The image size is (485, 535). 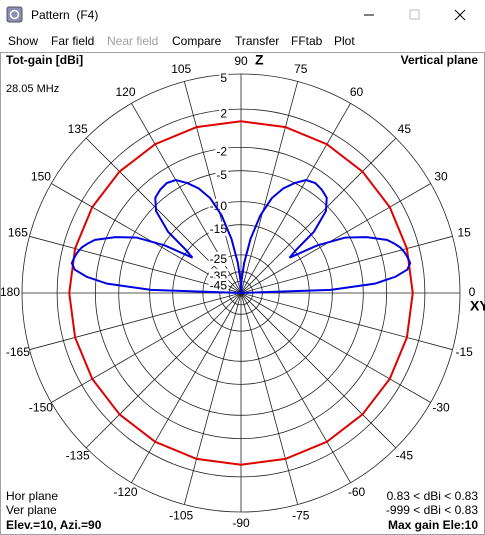 What do you see at coordinates (44, 60) in the screenshot?
I see `chart-title: Tot-gain [dBi]` at bounding box center [44, 60].